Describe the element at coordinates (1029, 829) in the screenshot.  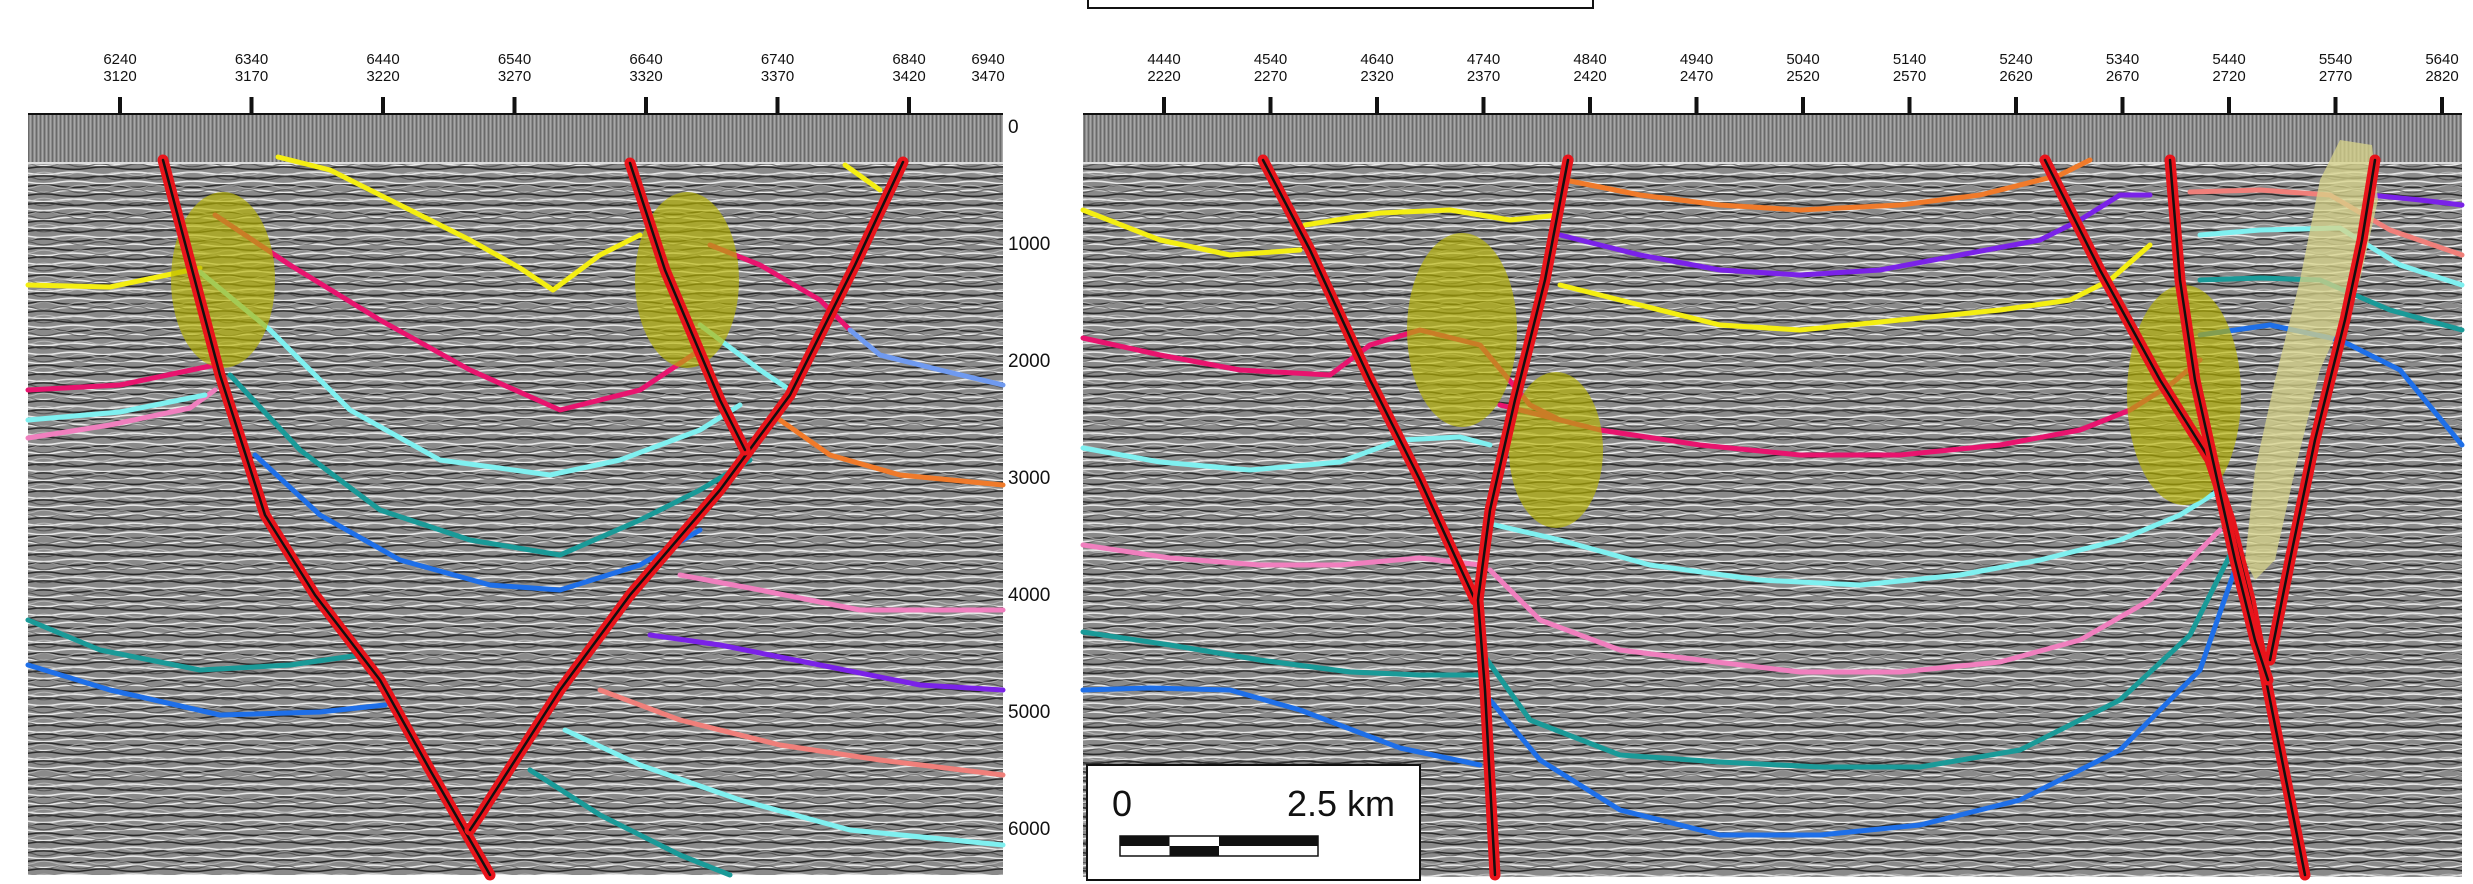
I see `depth-label: 6000` at that location.